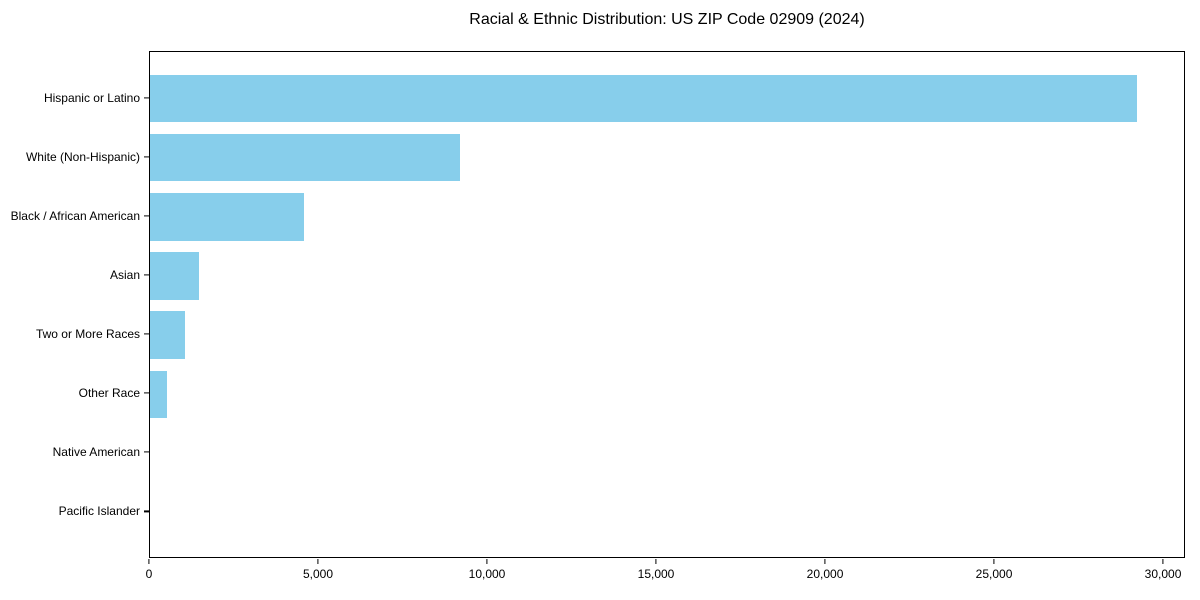 The width and height of the screenshot is (1200, 600). What do you see at coordinates (643, 99) in the screenshot?
I see `bar-hispanic-or-latino` at bounding box center [643, 99].